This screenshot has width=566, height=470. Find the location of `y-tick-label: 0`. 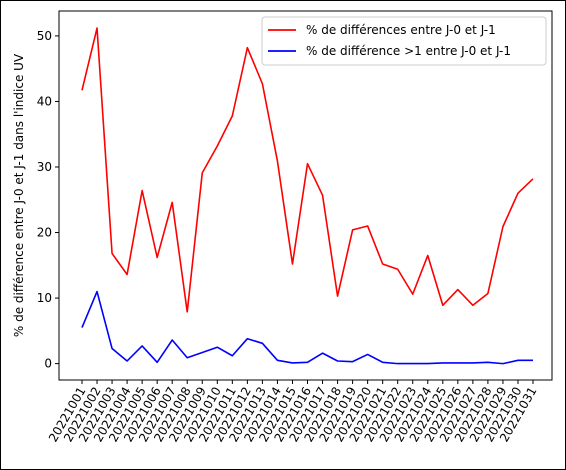

y-tick-label: 0 is located at coordinates (48, 364).